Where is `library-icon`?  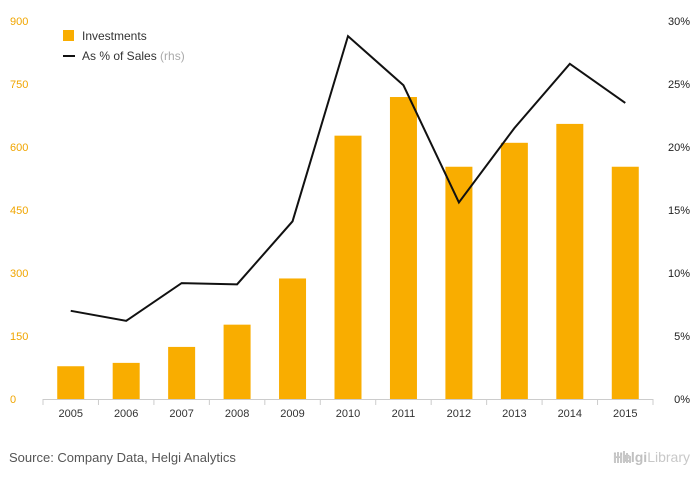 library-icon is located at coordinates (622, 457).